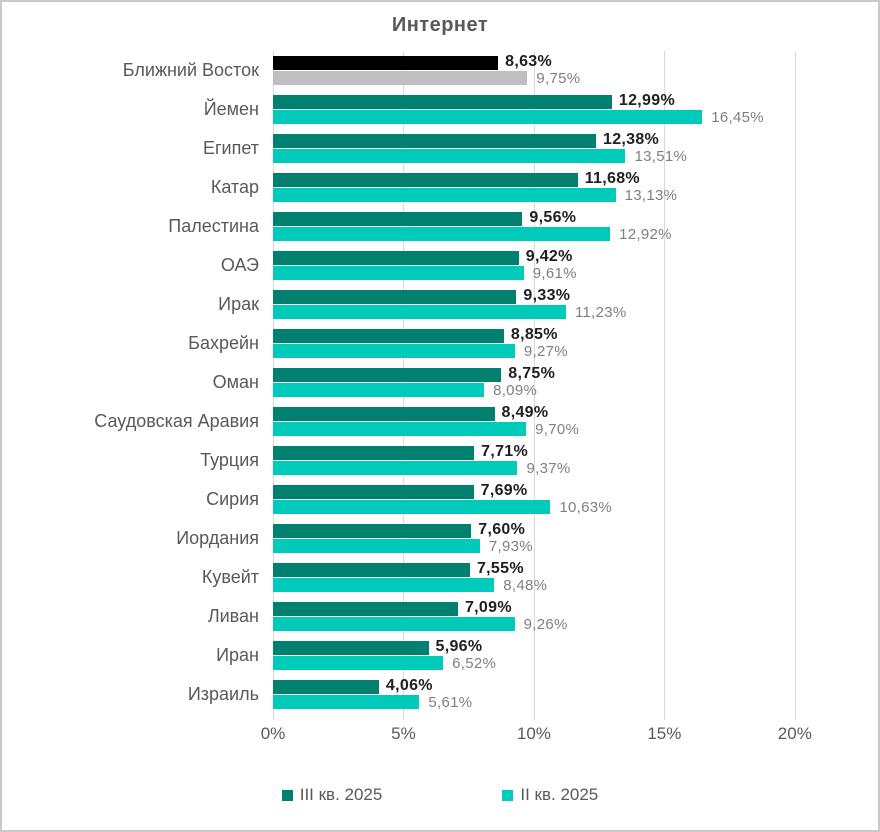 Image resolution: width=880 pixels, height=832 pixels. Describe the element at coordinates (559, 794) in the screenshot. I see `legend-label: II кв. 2025` at that location.